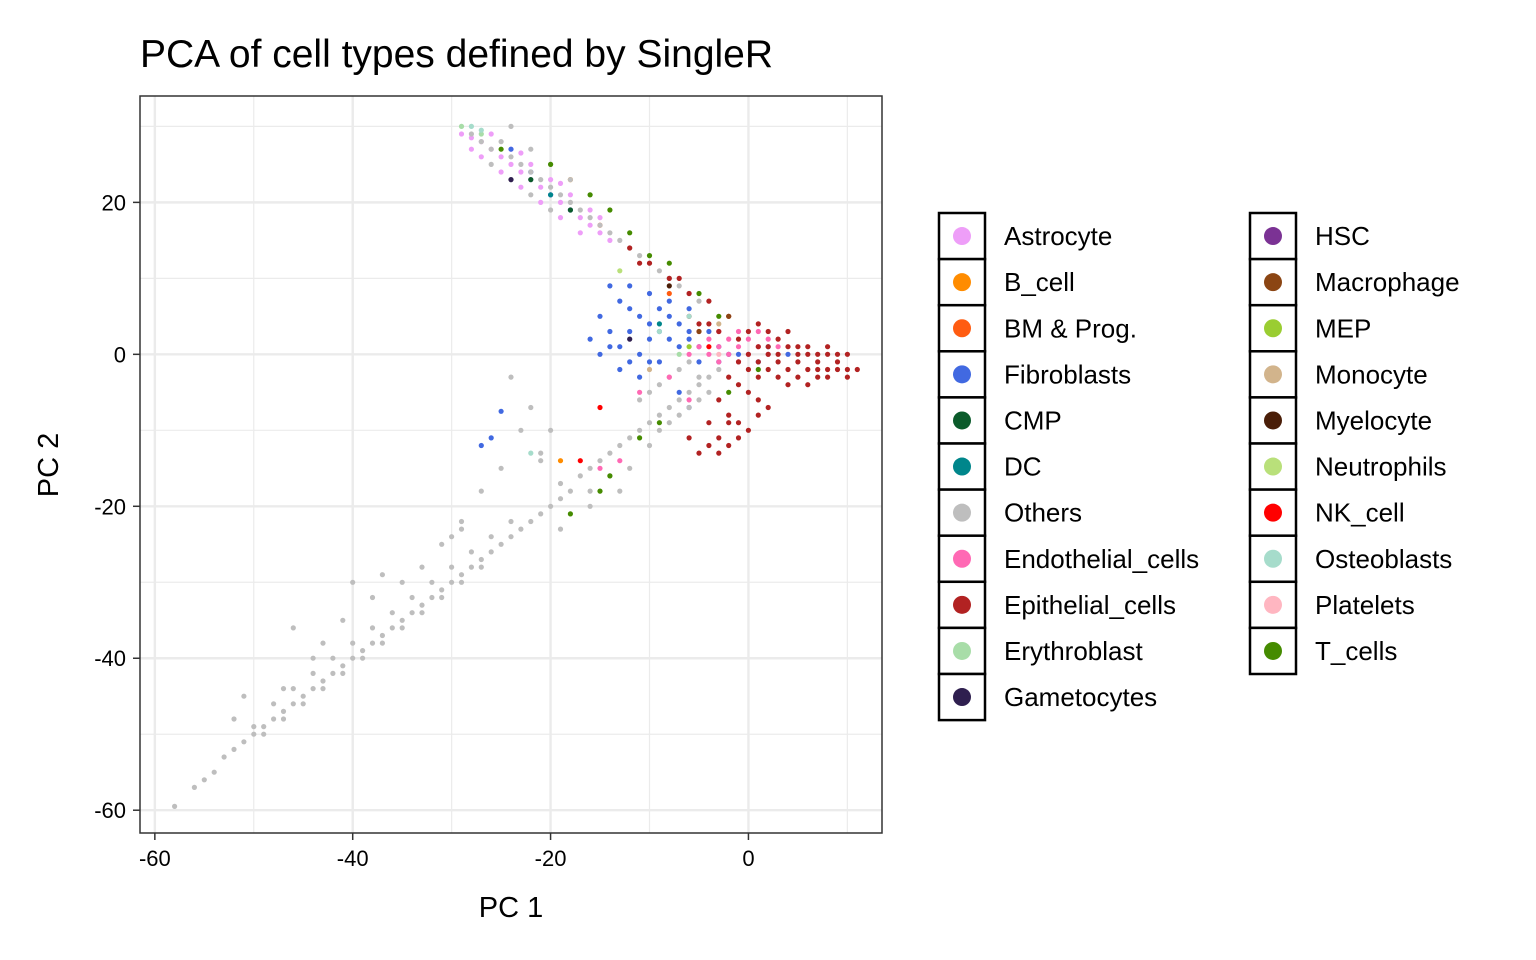  What do you see at coordinates (531, 180) in the screenshot?
I see `point-cmp` at bounding box center [531, 180].